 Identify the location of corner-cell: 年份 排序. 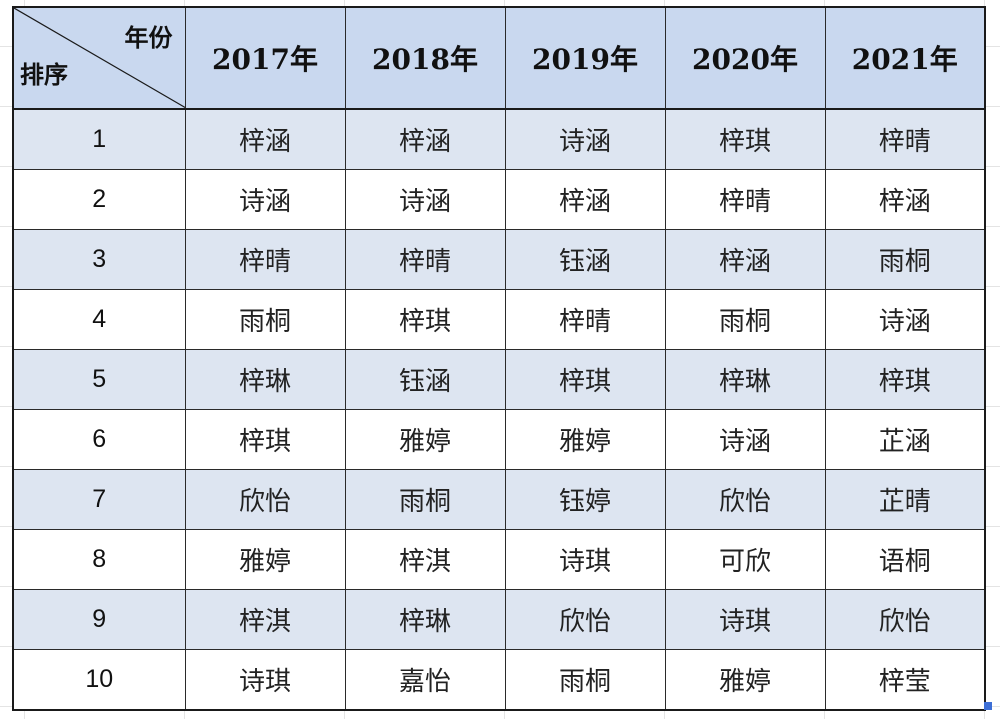
(99, 58).